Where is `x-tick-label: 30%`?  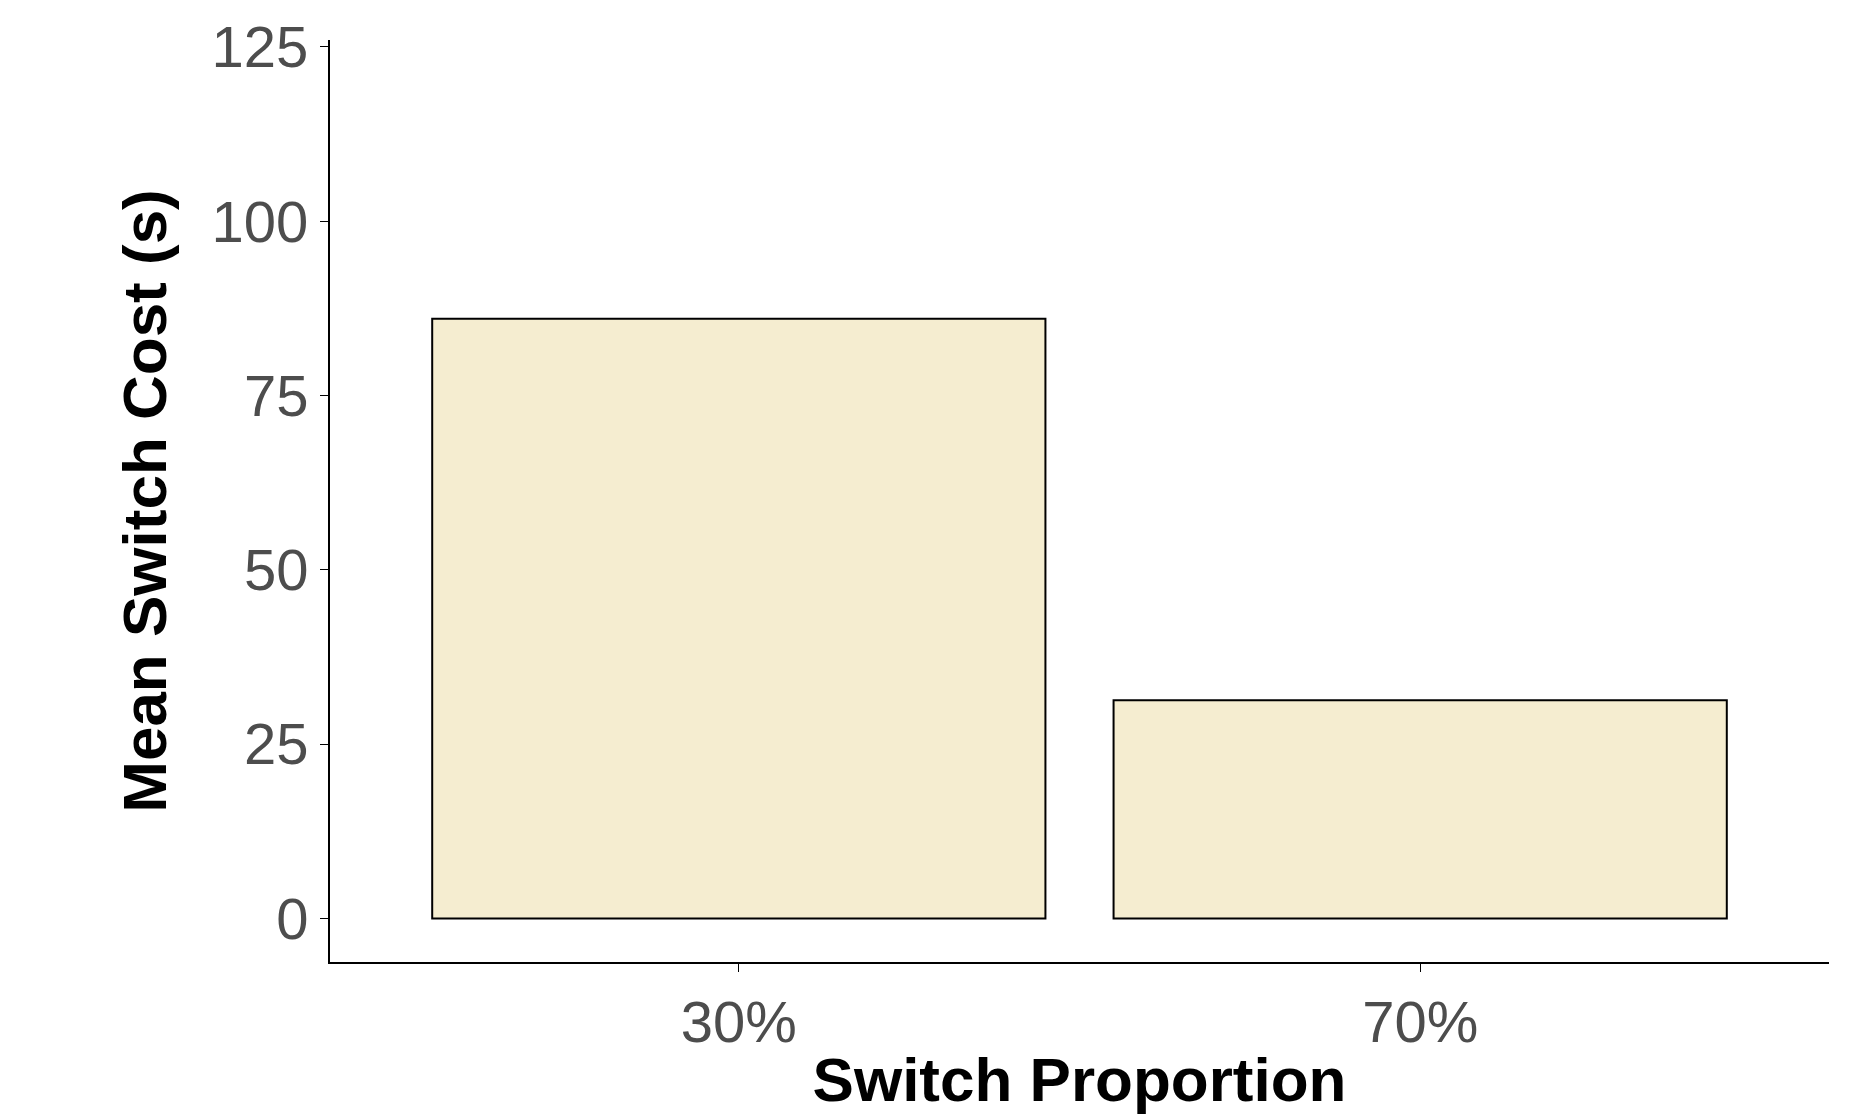
x-tick-label: 30% is located at coordinates (738, 1021).